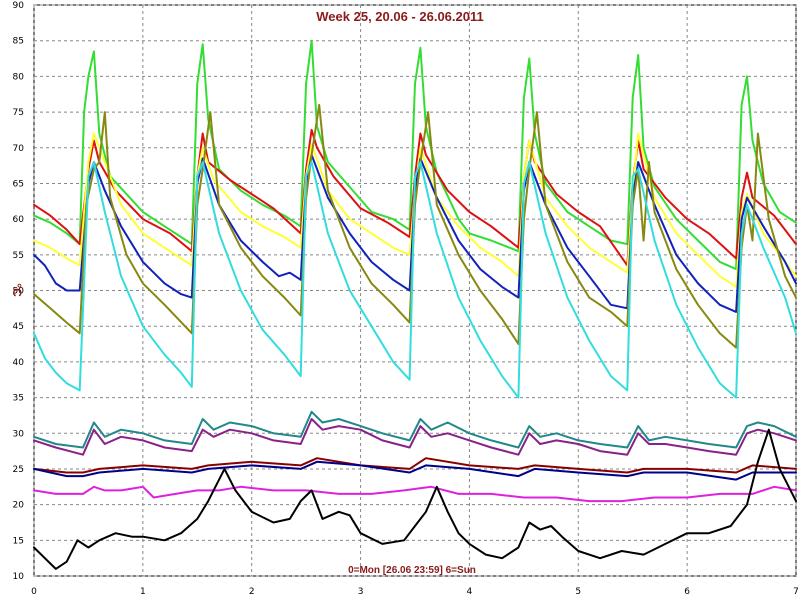 This screenshot has width=800, height=600. Describe the element at coordinates (578, 592) in the screenshot. I see `x-tick-label: 5` at that location.